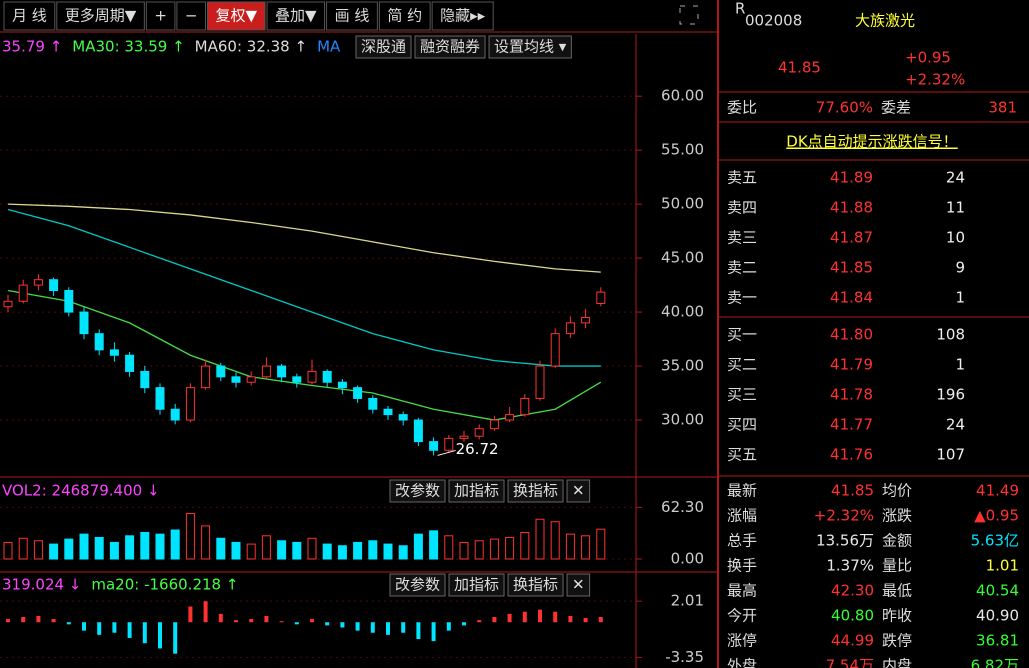  What do you see at coordinates (997, 591) in the screenshot?
I see `stat-value: 40.54` at bounding box center [997, 591].